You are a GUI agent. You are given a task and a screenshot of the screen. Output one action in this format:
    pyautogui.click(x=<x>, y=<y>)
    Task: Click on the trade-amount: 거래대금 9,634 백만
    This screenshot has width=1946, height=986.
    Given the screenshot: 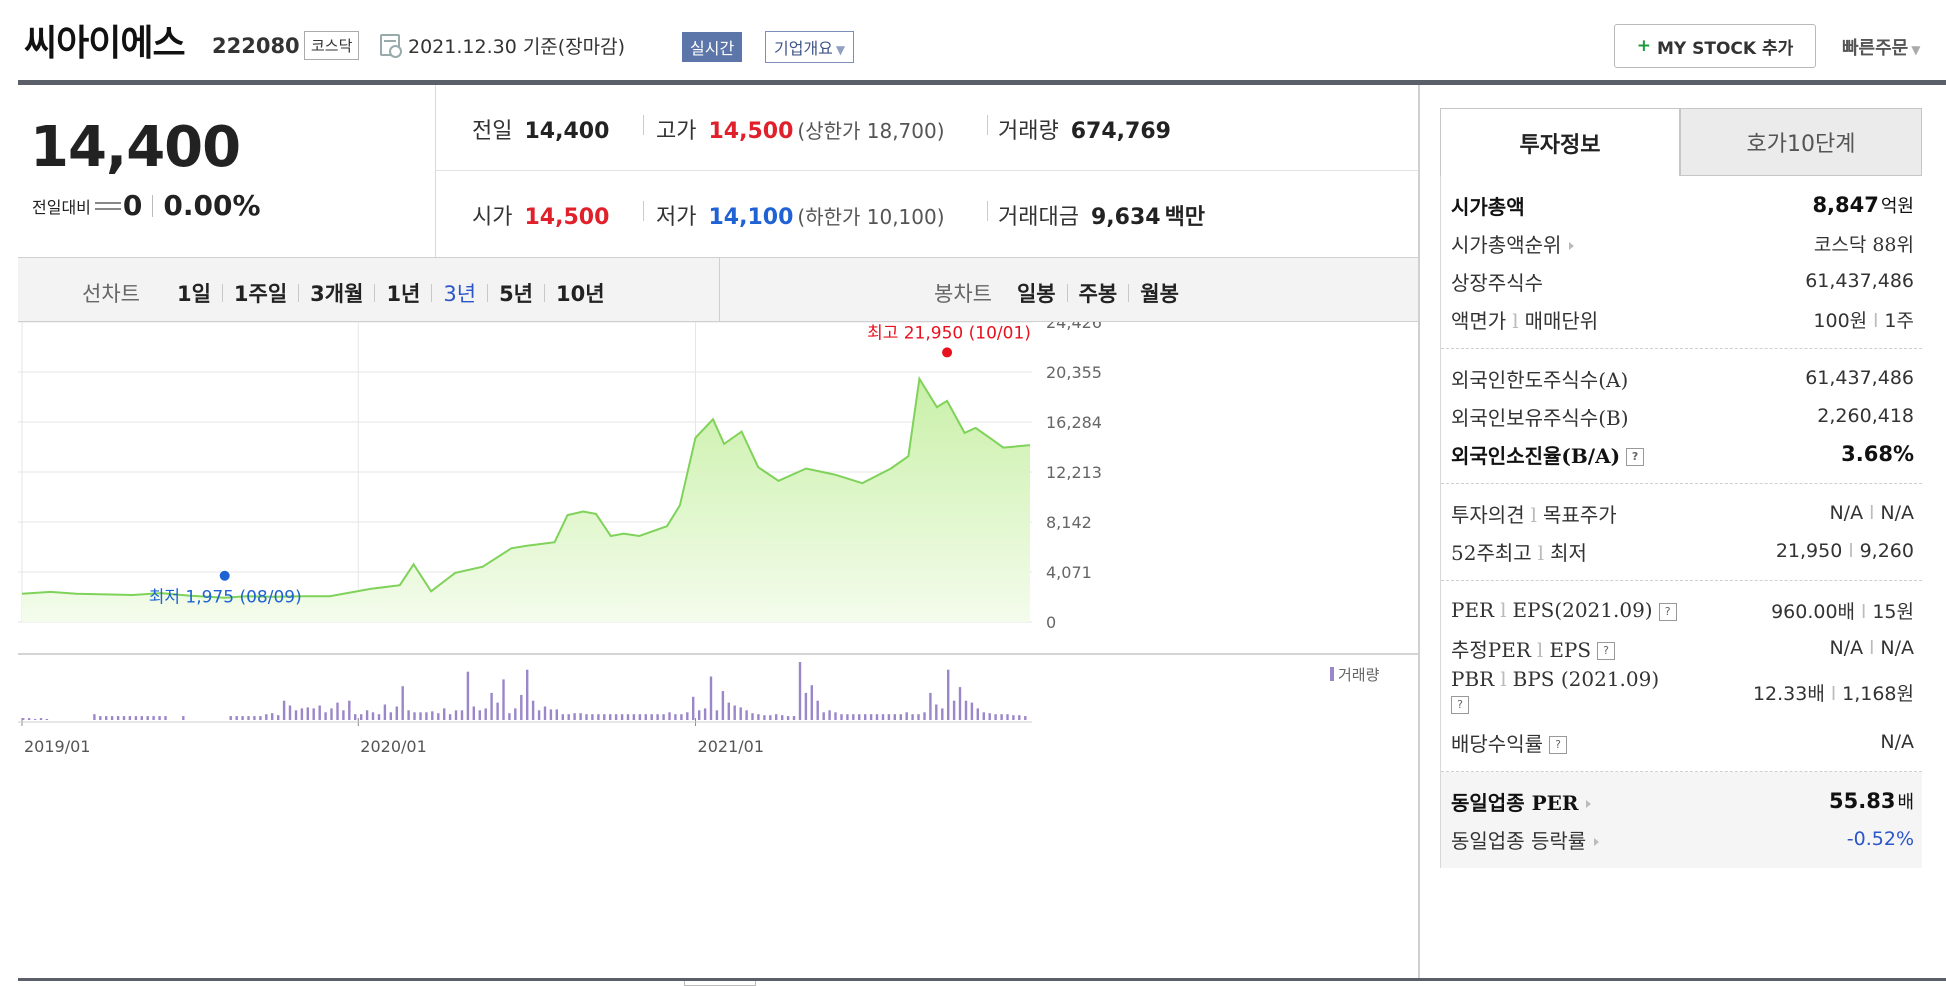 What is the action you would take?
    pyautogui.click(x=1101, y=215)
    